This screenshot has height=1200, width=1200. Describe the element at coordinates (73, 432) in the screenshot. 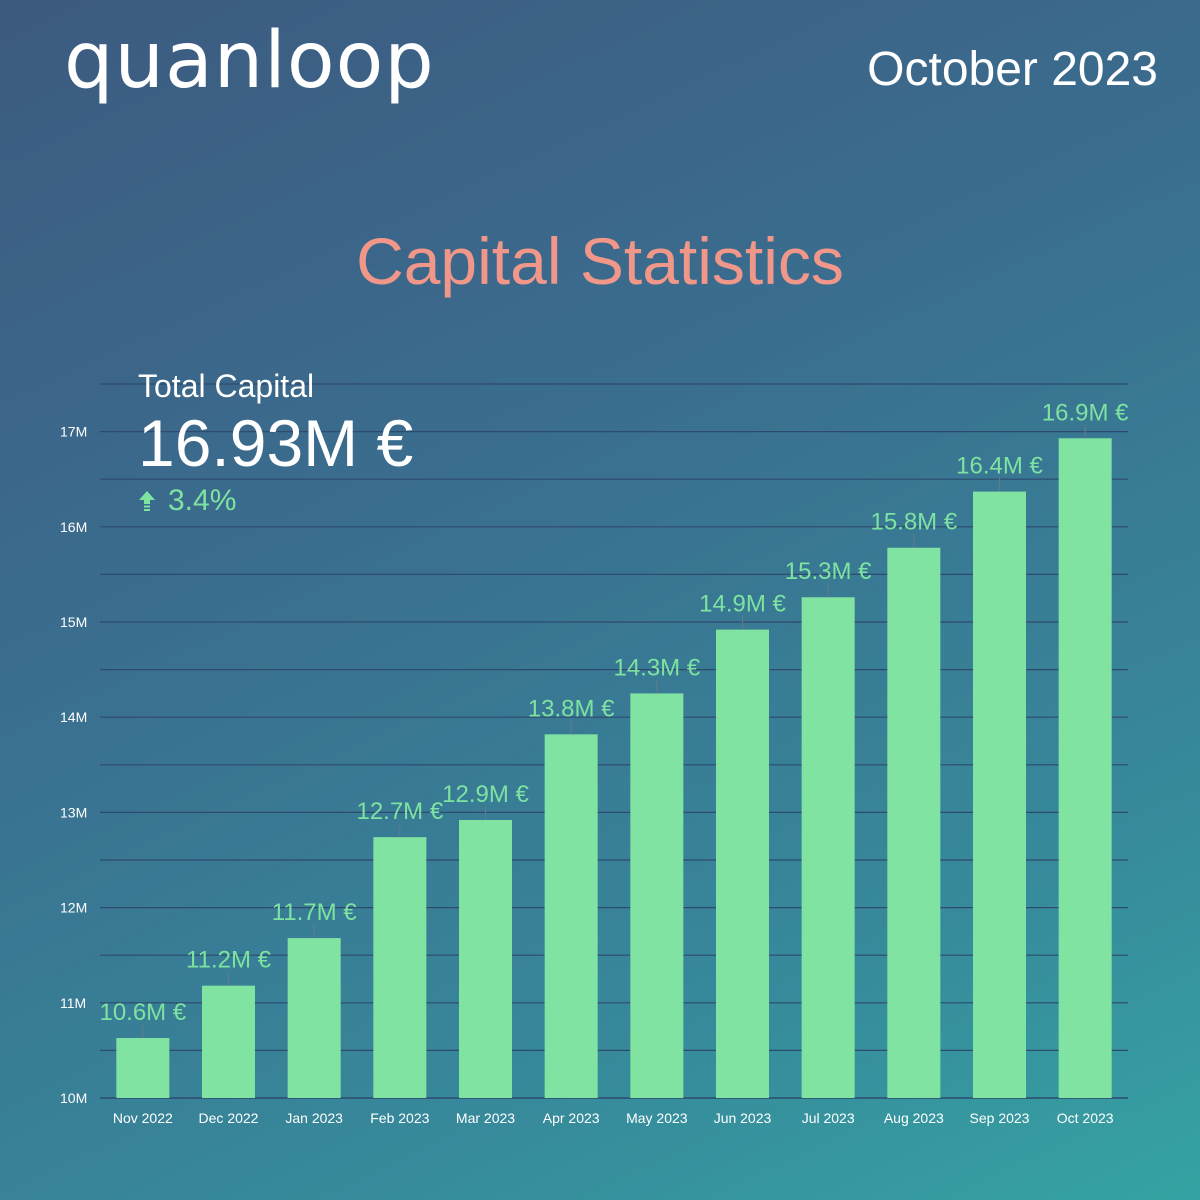

I see `y-tick-label: 17M` at that location.